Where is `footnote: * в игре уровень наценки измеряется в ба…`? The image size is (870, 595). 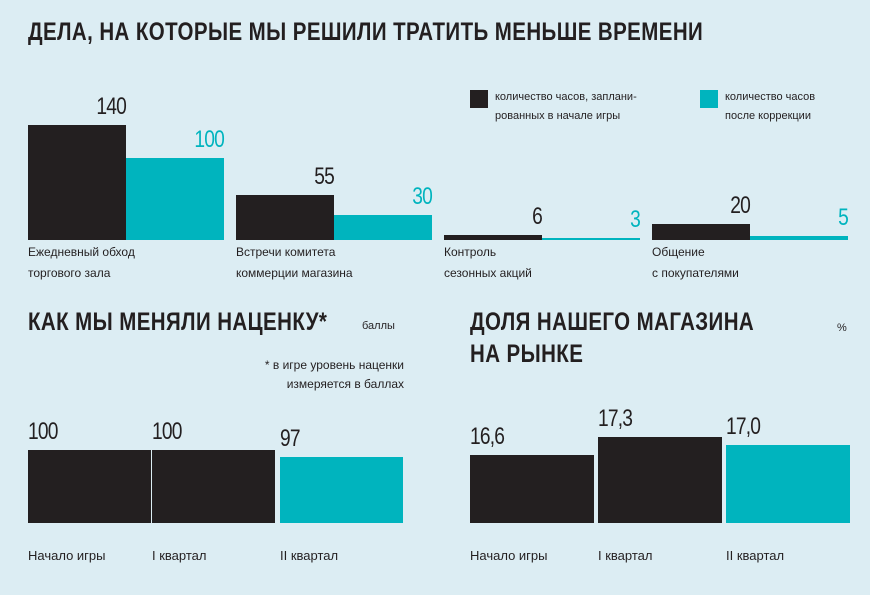
footnote: * в игре уровень наценки измеряется в ба… is located at coordinates (334, 374).